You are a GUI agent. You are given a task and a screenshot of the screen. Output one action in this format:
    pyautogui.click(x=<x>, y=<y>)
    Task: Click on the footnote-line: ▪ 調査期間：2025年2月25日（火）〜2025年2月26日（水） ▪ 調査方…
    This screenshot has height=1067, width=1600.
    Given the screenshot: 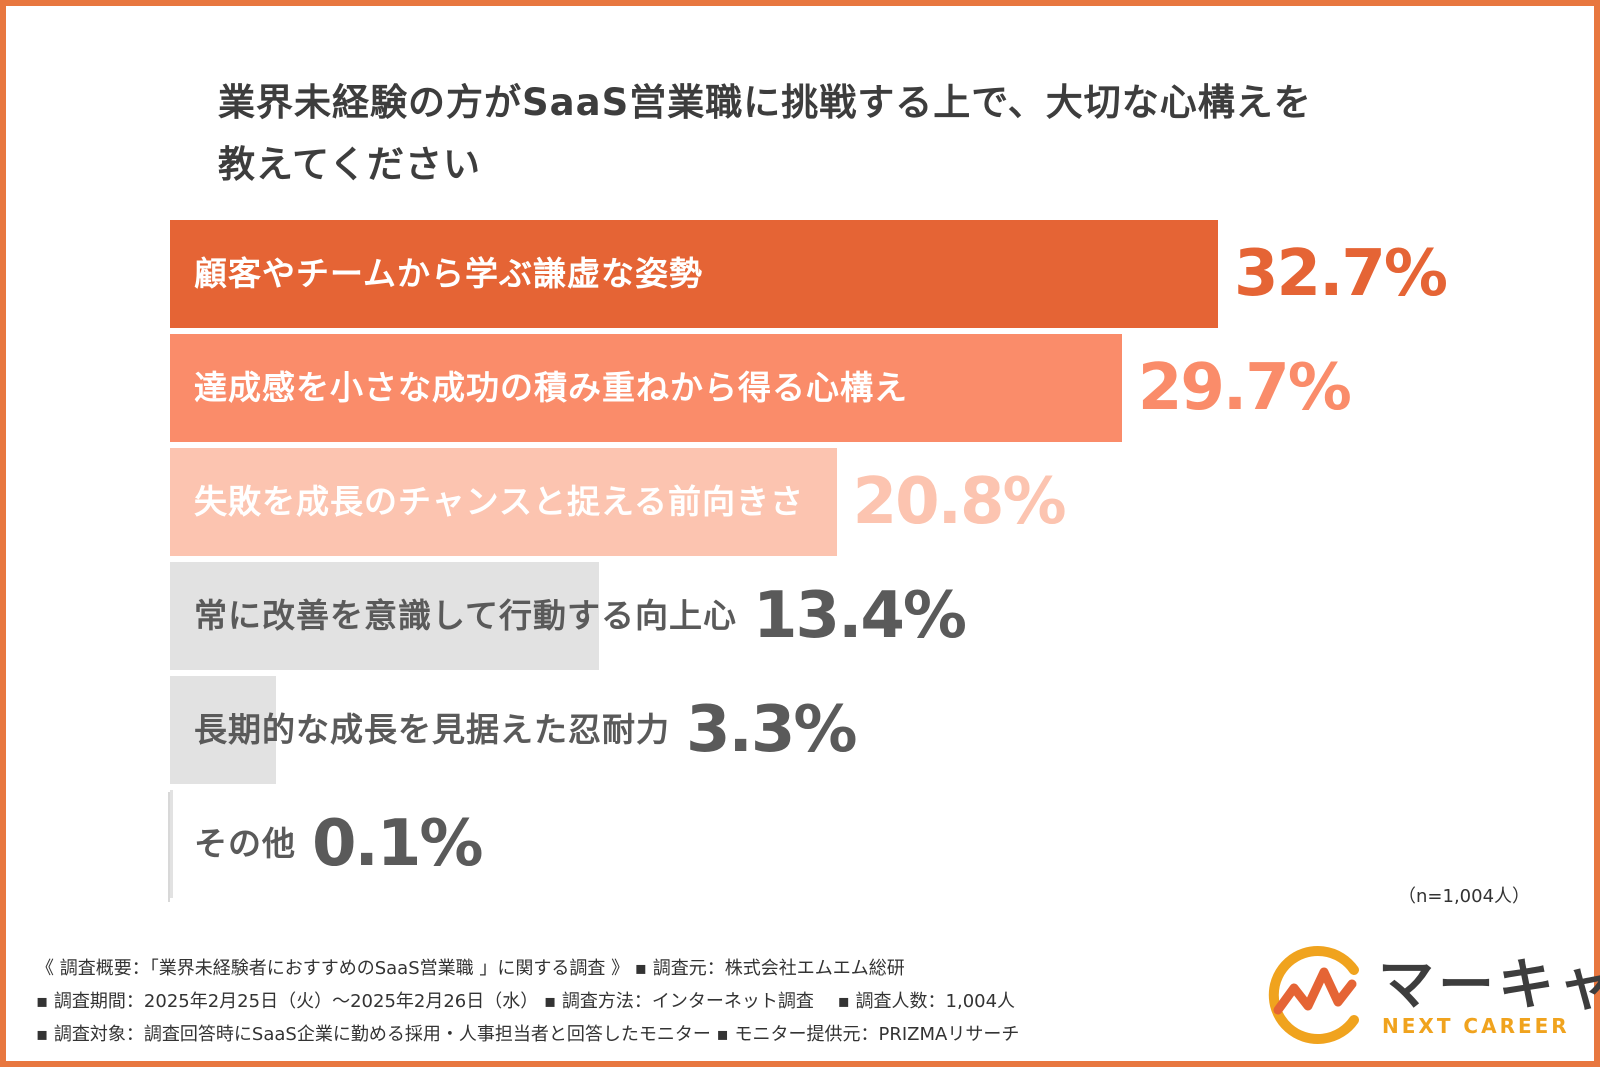 What is the action you would take?
    pyautogui.click(x=526, y=1001)
    